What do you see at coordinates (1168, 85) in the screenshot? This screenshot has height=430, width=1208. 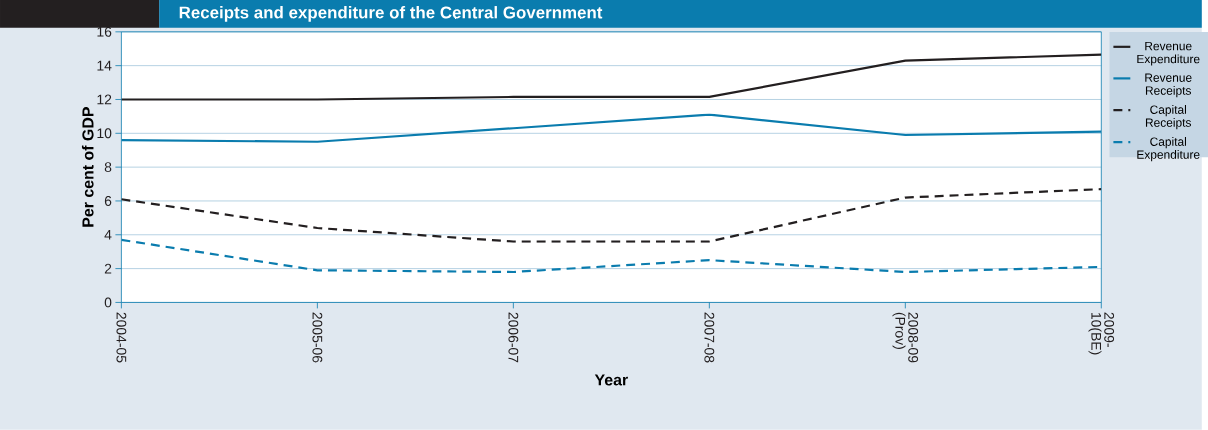 I see `legend-label: Revenue Receipts` at bounding box center [1168, 85].